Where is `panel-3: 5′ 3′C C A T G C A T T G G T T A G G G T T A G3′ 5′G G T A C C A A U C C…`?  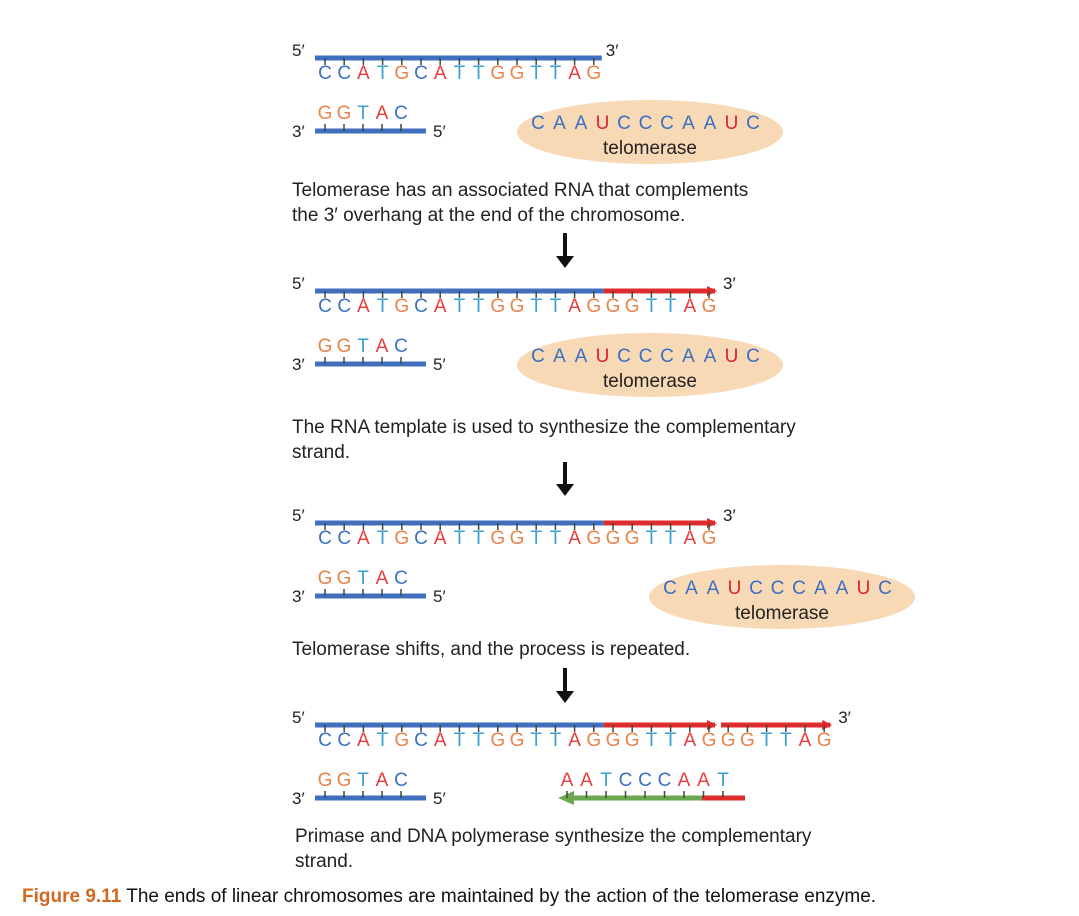 panel-3: 5′ 3′C C A T G C A T T G G T T A G G G T T A G3′ 5′G G T A C C A A U C C… is located at coordinates (603, 583).